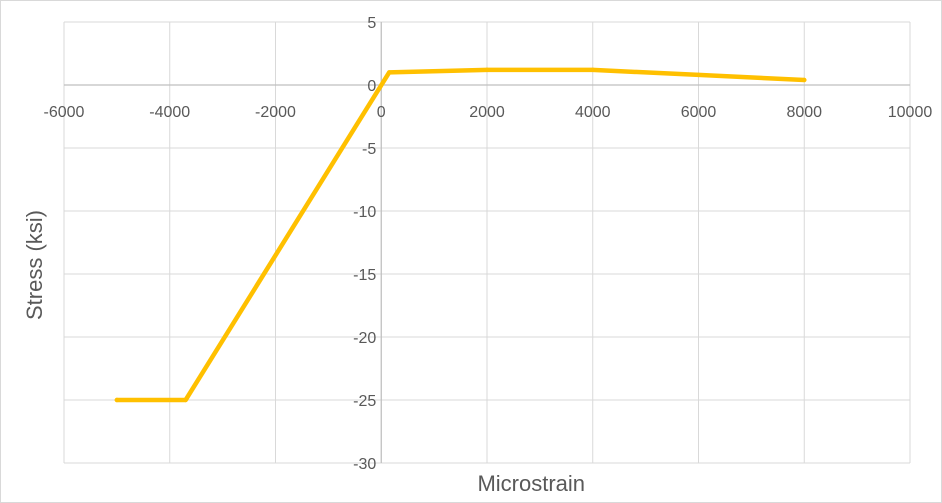 The width and height of the screenshot is (942, 503). I want to click on y-tick-label: -25, so click(364, 401).